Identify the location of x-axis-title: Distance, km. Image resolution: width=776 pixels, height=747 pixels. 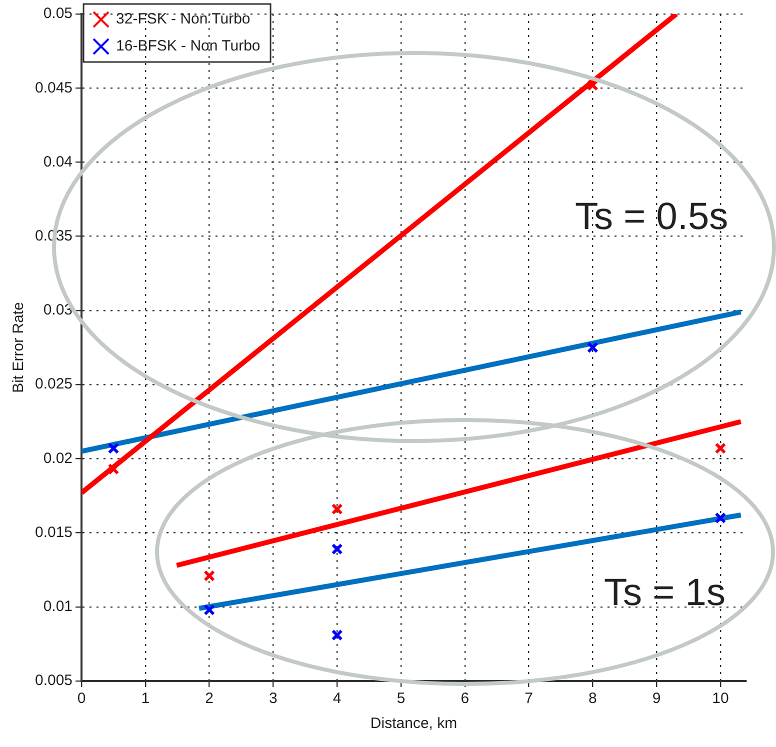
(414, 723).